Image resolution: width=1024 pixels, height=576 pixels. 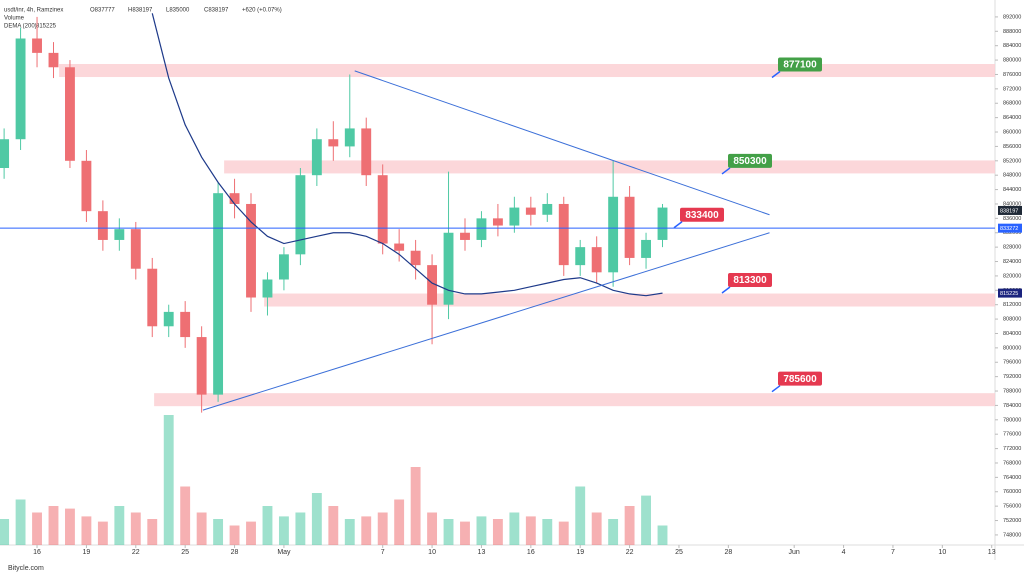 I want to click on y-tick-label: 888000, so click(x=1012, y=32).